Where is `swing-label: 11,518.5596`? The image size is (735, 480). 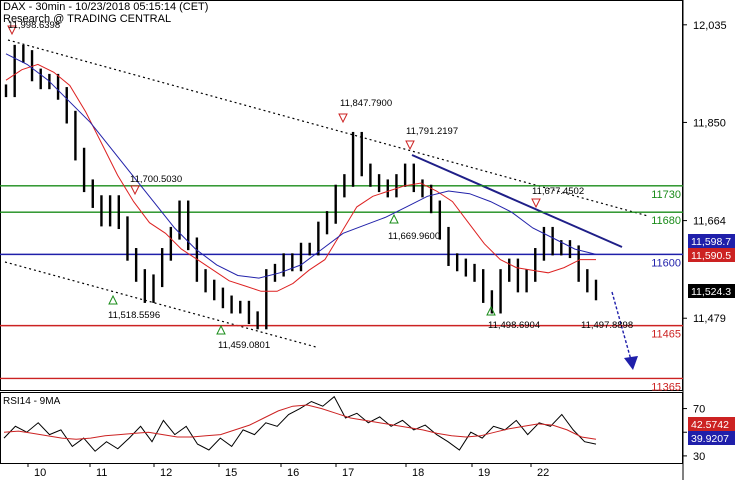 swing-label: 11,518.5596 is located at coordinates (134, 315).